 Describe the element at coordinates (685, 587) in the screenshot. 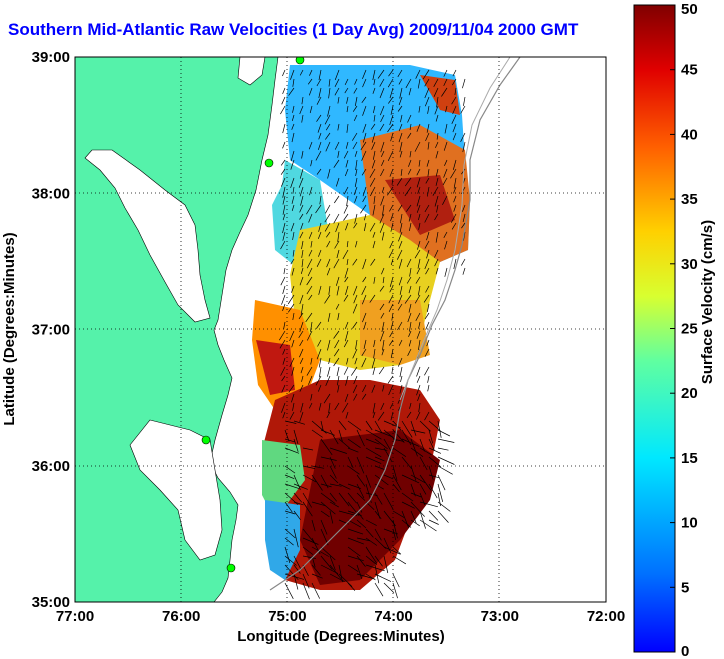

I see `colorbar-tick-label: 5` at that location.